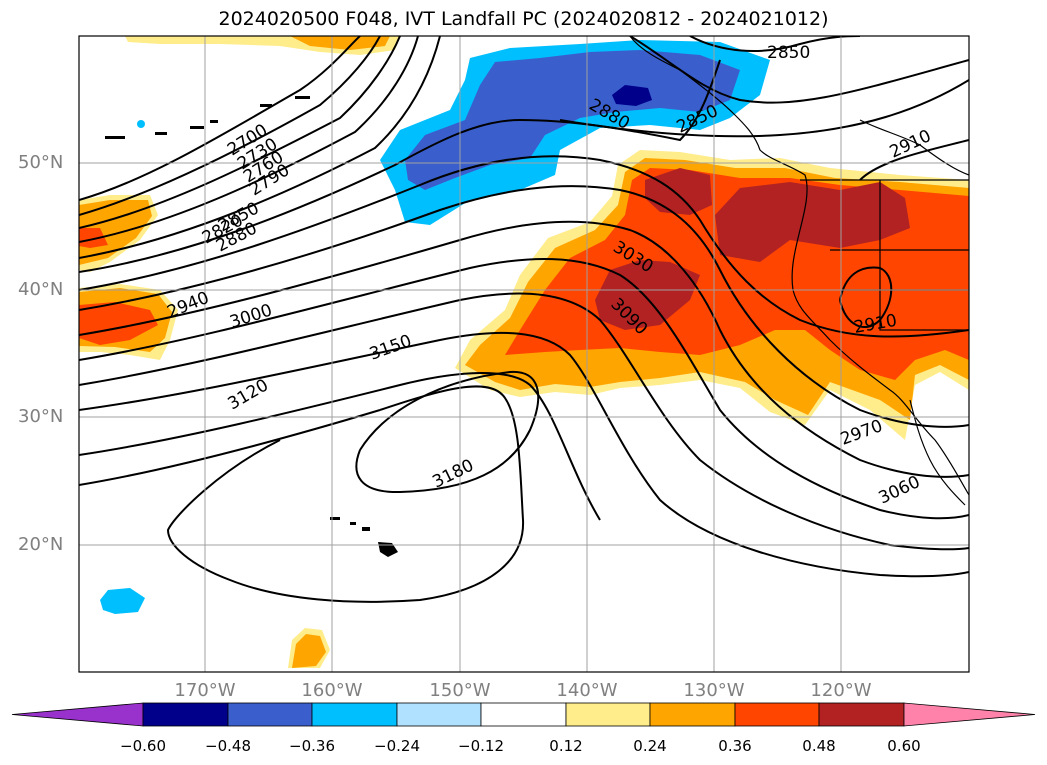  What do you see at coordinates (587, 690) in the screenshot?
I see `lon-label: 140°W` at bounding box center [587, 690].